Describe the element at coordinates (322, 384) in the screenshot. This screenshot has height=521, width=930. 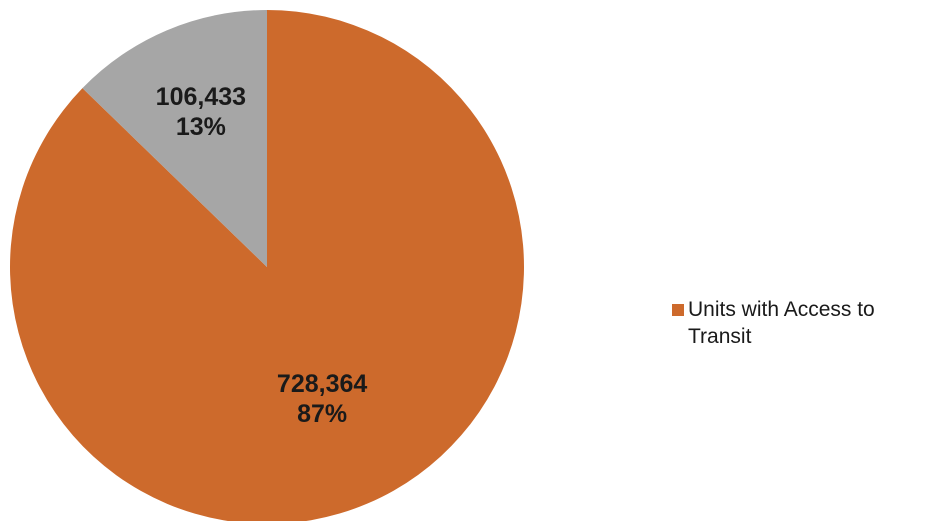
I see `slice-value-label-0: 728,364` at that location.